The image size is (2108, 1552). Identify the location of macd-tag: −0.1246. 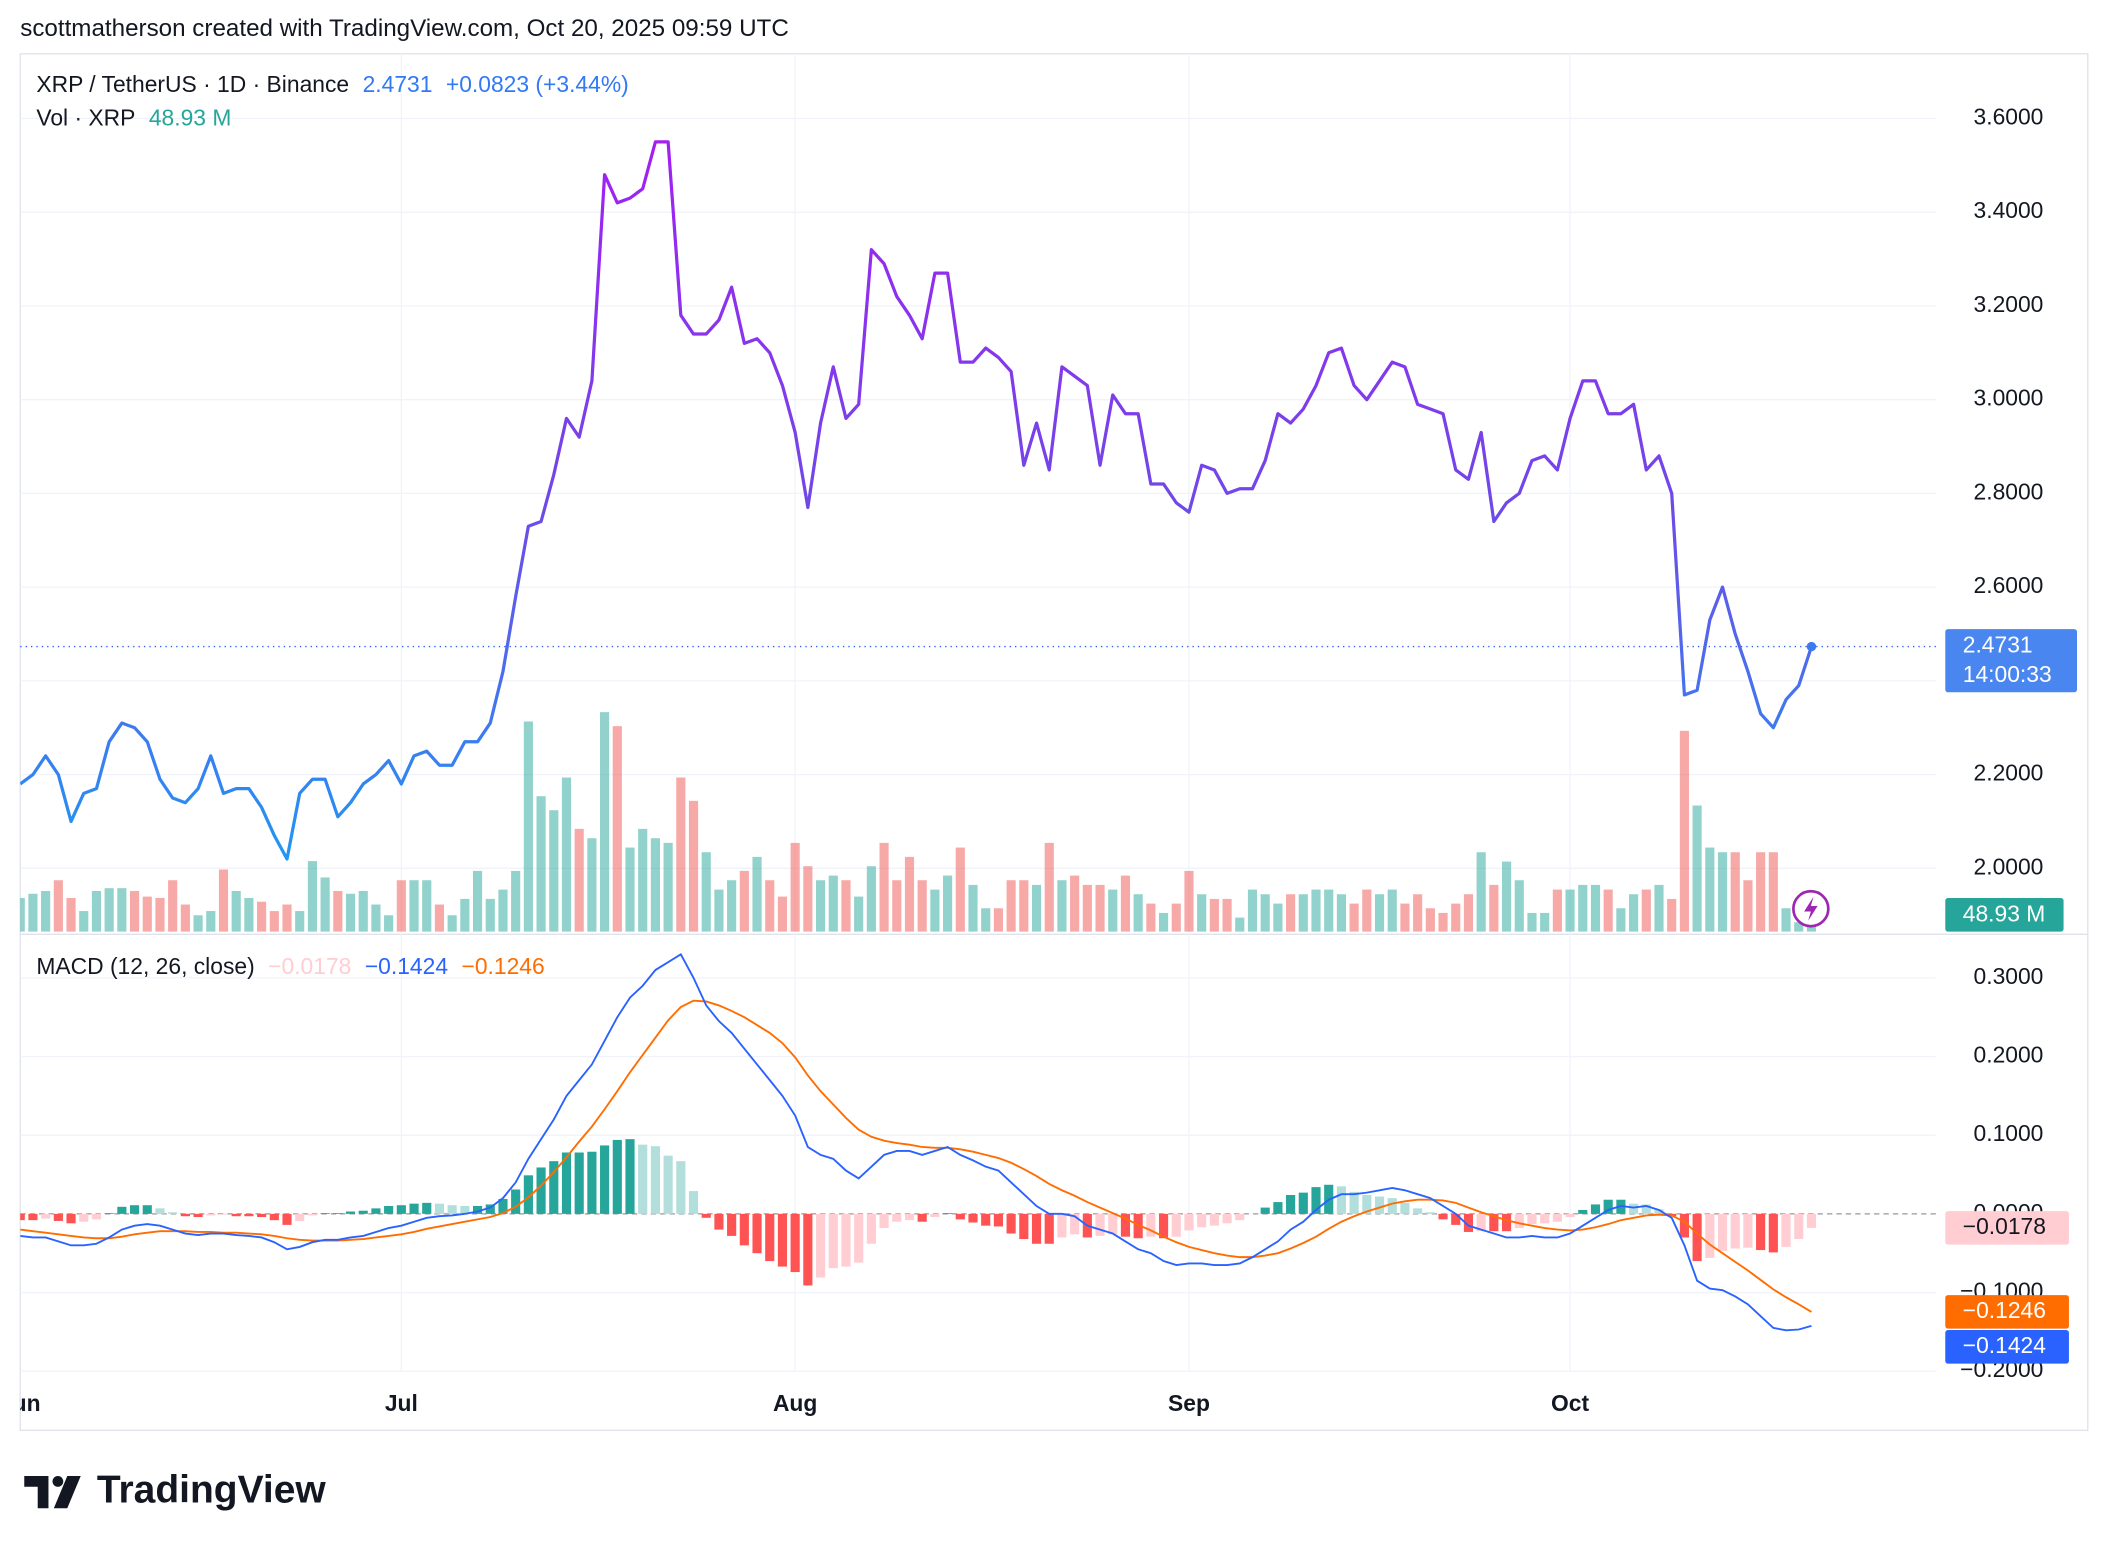
(2004, 1310).